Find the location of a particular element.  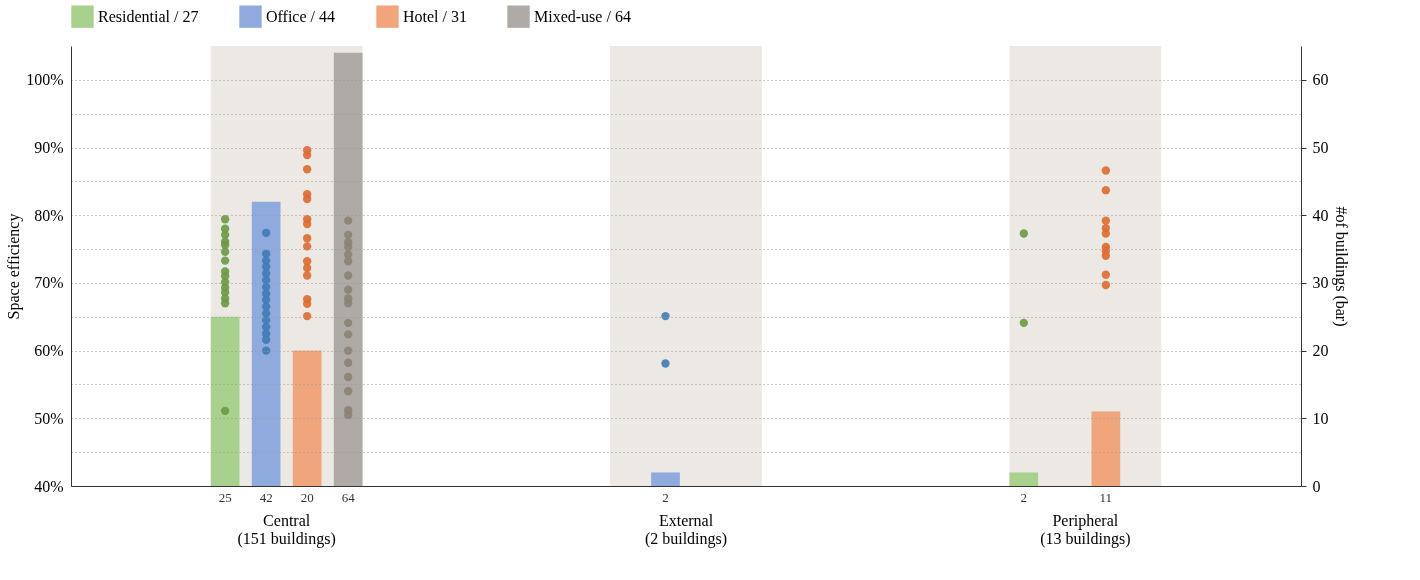

y2-tick-label: 60 is located at coordinates (1320, 80).